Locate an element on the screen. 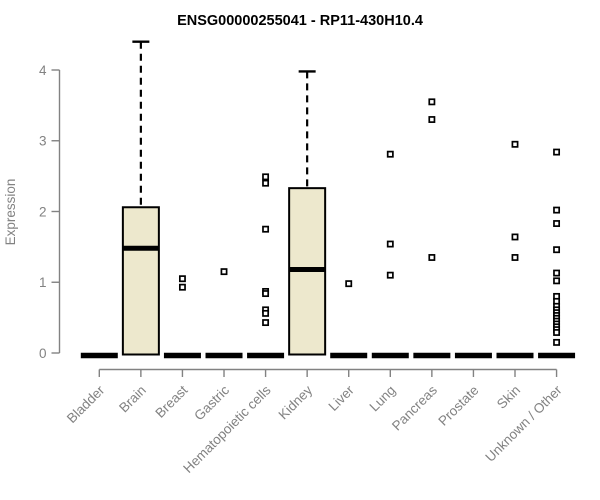 The width and height of the screenshot is (600, 500). x-tick-label: Bladder is located at coordinates (86, 404).